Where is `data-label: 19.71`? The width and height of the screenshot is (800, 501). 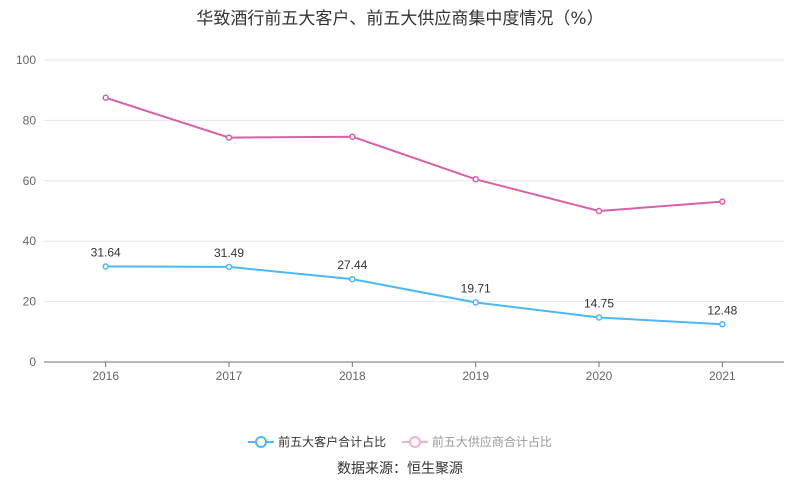
data-label: 19.71 is located at coordinates (476, 288).